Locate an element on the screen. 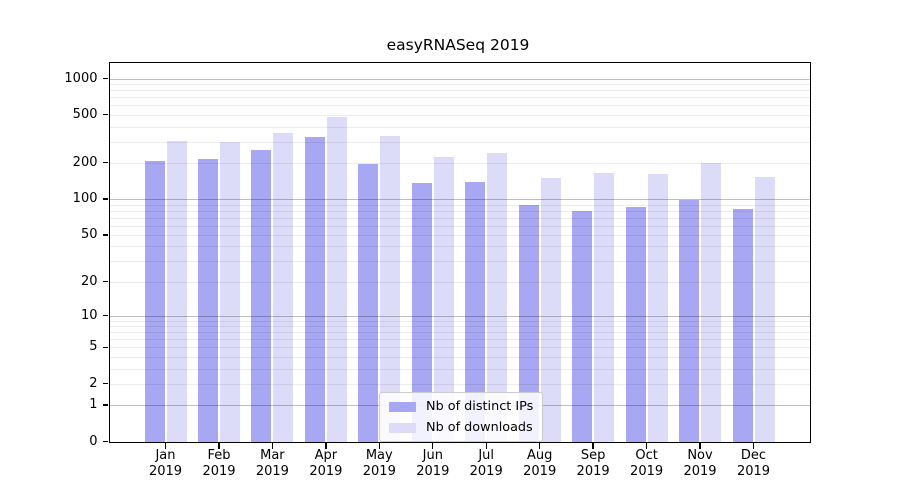 The image size is (900, 500). bar-ips-apr is located at coordinates (314, 289).